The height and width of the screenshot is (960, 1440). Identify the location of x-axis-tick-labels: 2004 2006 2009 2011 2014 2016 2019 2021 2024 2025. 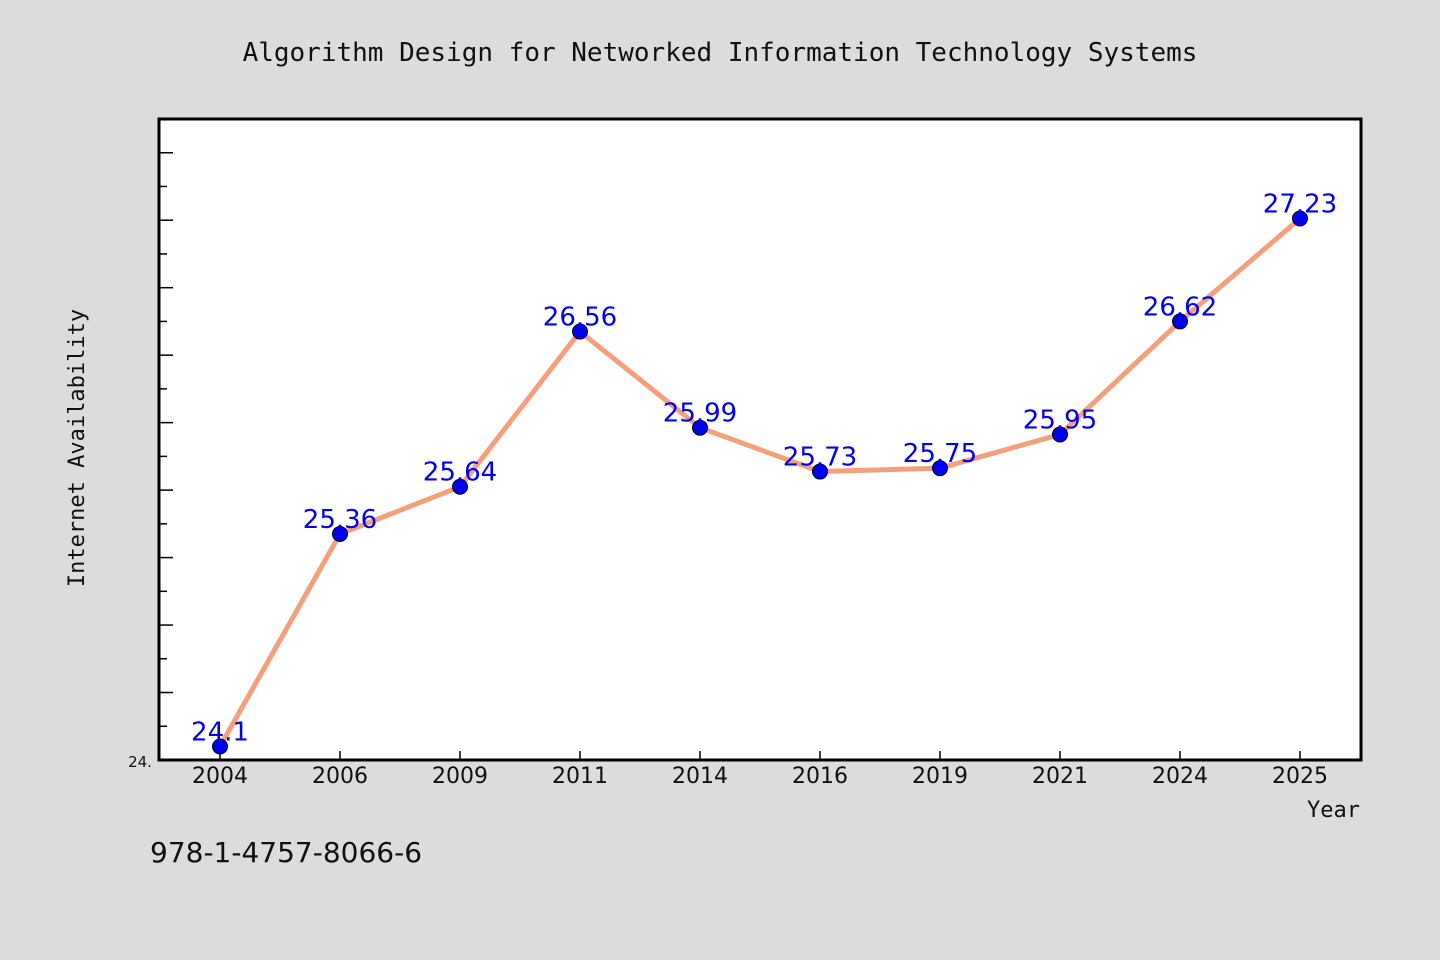
(760, 776).